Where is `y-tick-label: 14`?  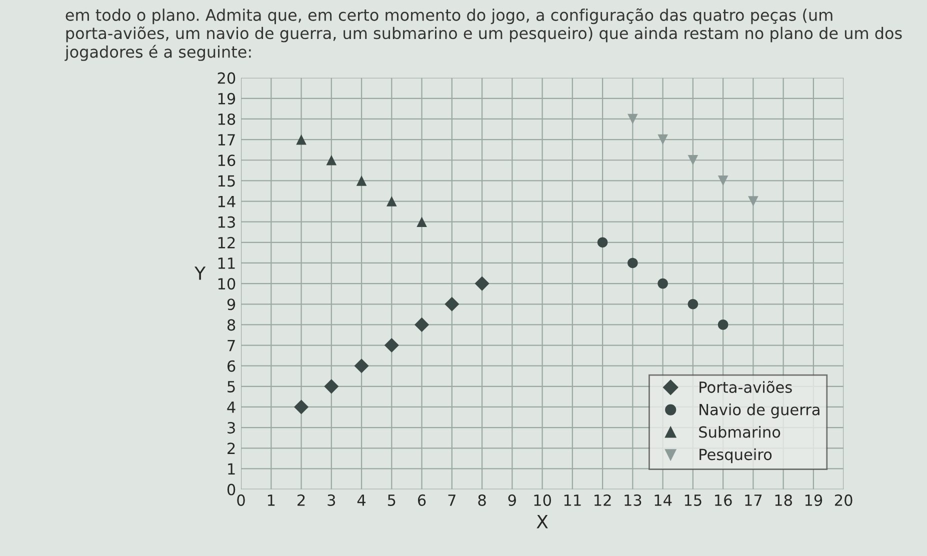
y-tick-label: 14 is located at coordinates (227, 202).